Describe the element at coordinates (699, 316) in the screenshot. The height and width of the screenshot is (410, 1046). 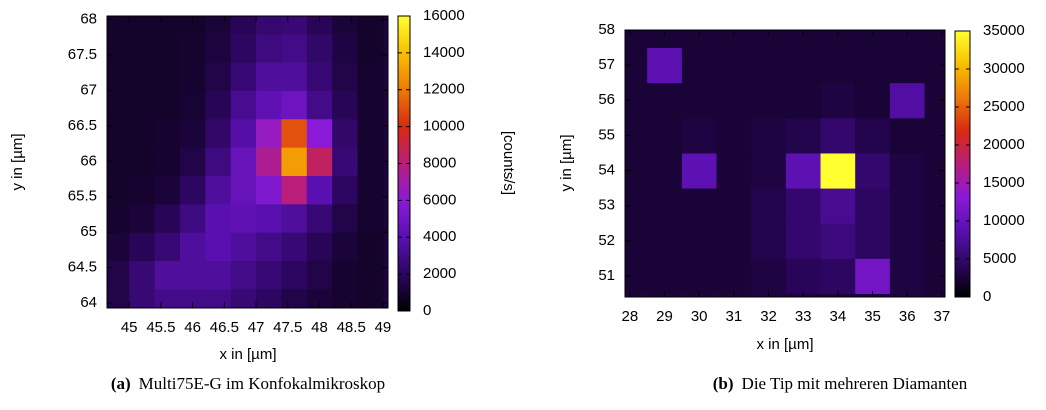
I see `x-tick-label: 30` at that location.